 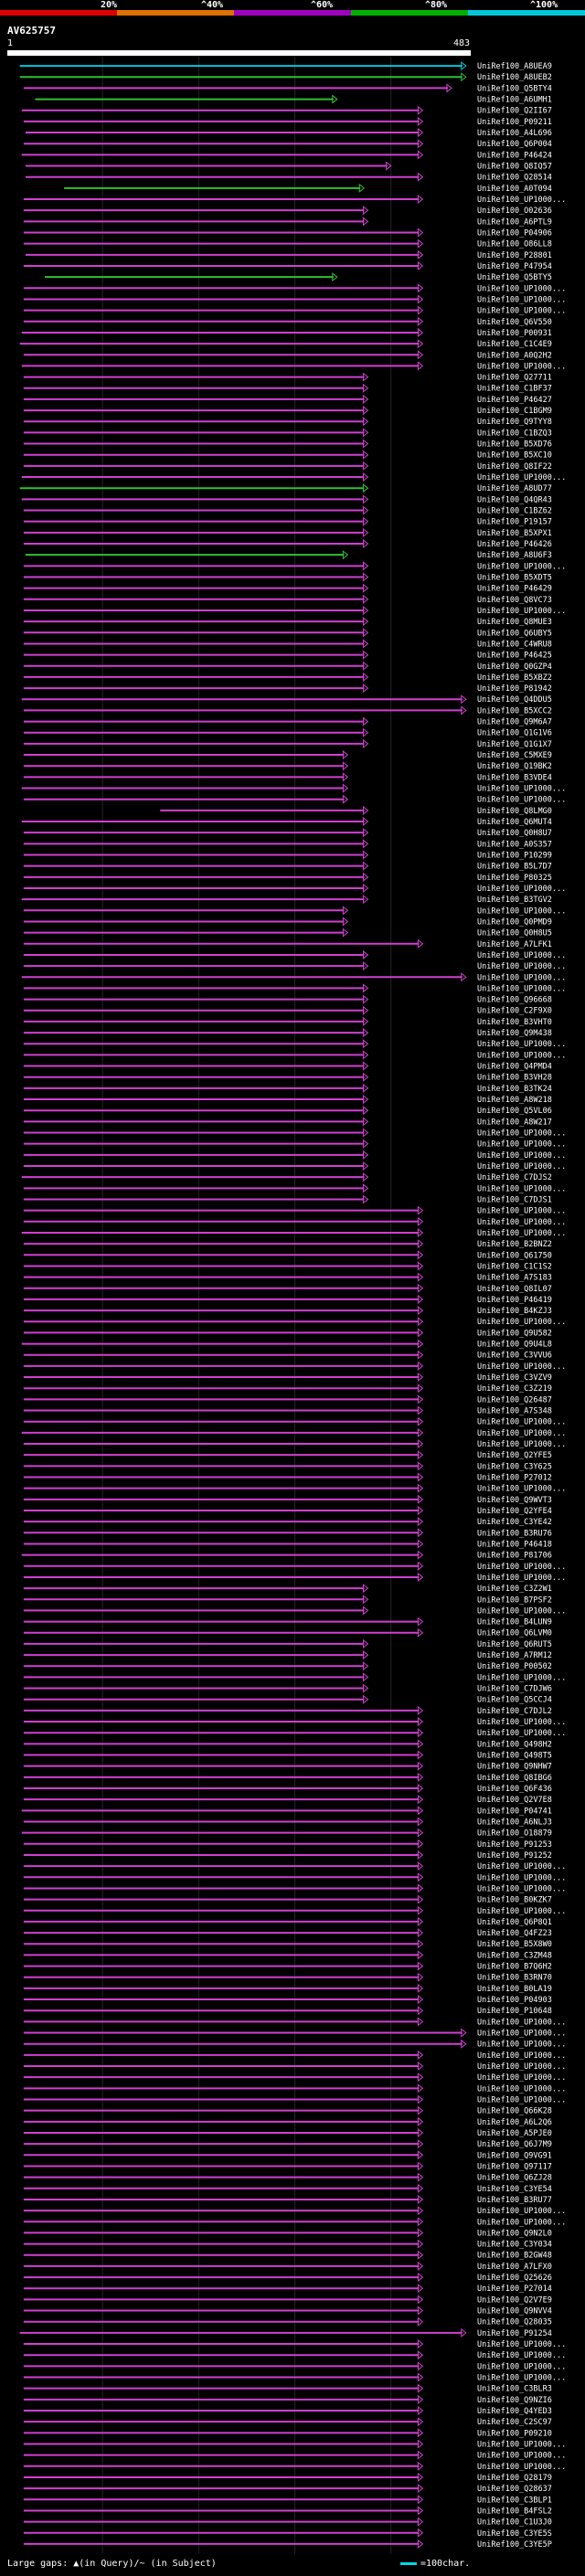 What do you see at coordinates (514, 322) in the screenshot?
I see `hit-label: UniRef100_Q6V550` at bounding box center [514, 322].